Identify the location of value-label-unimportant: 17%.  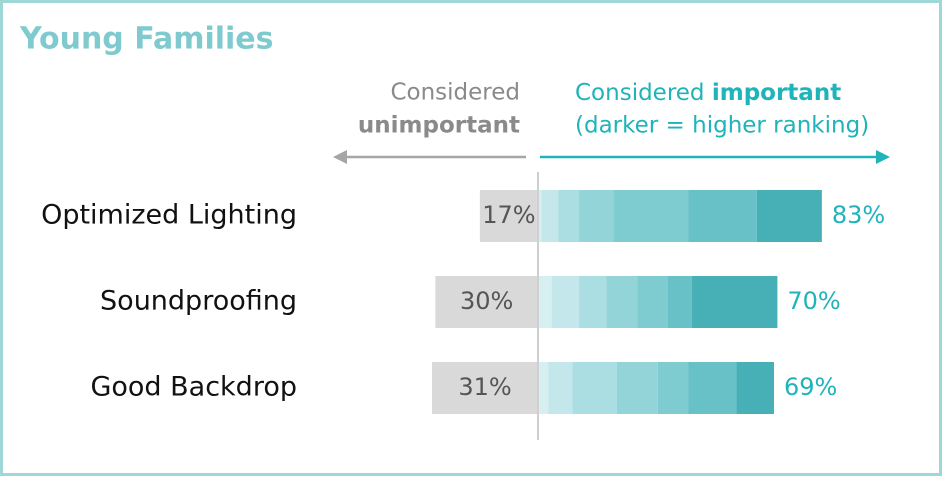
(508, 215).